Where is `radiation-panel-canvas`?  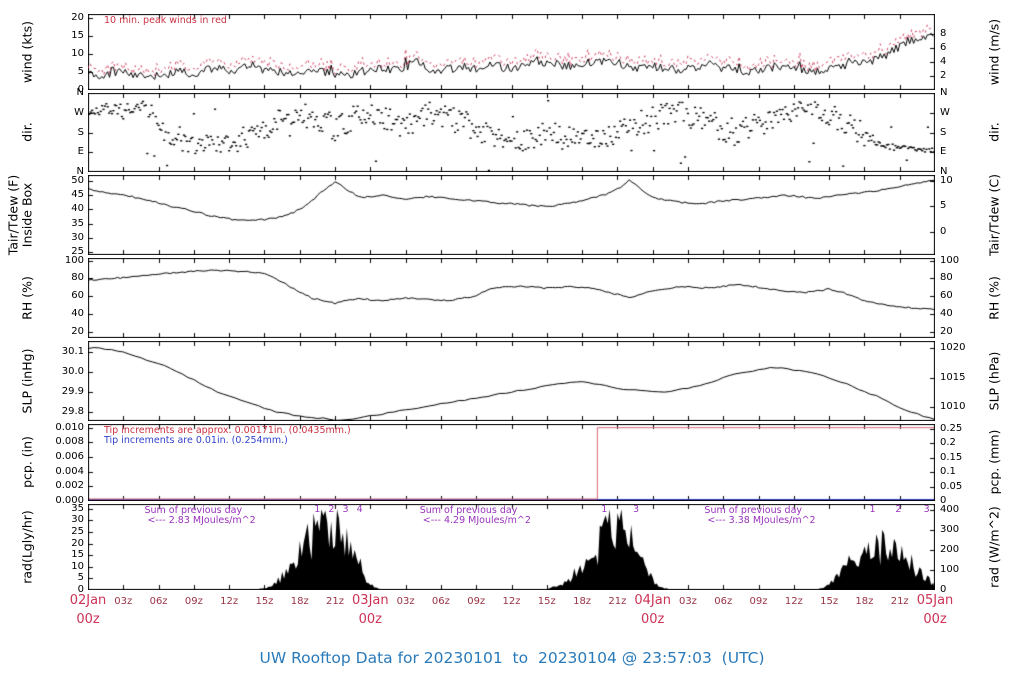
radiation-panel-canvas is located at coordinates (511, 547).